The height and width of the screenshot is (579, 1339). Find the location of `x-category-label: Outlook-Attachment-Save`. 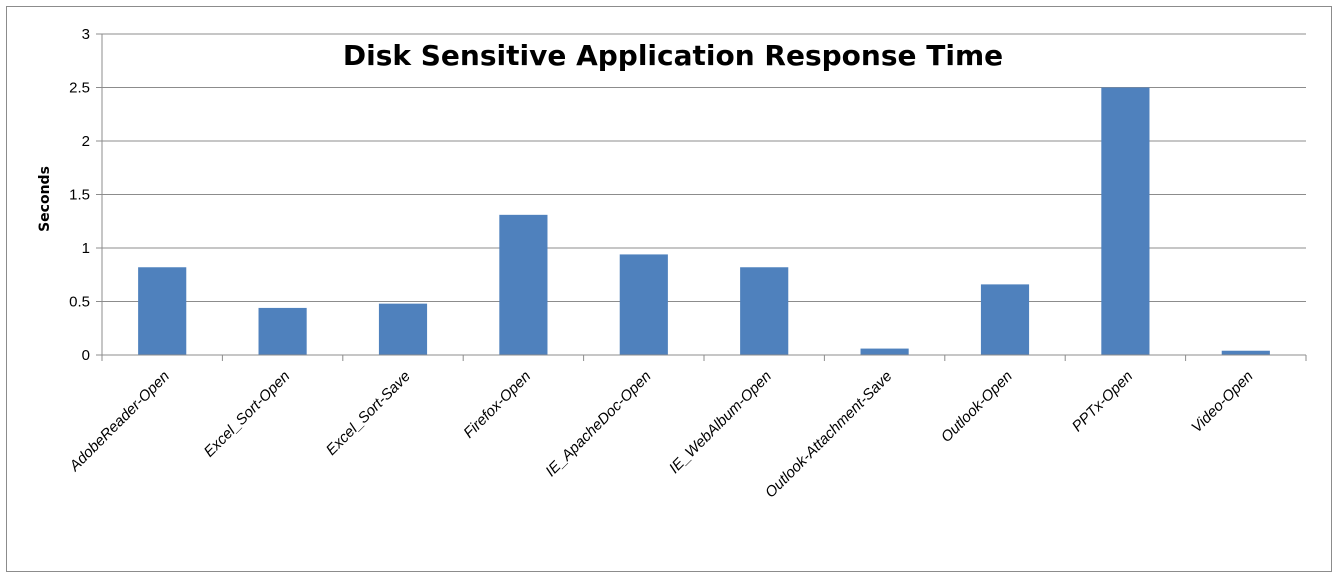

x-category-label: Outlook-Attachment-Save is located at coordinates (828, 434).